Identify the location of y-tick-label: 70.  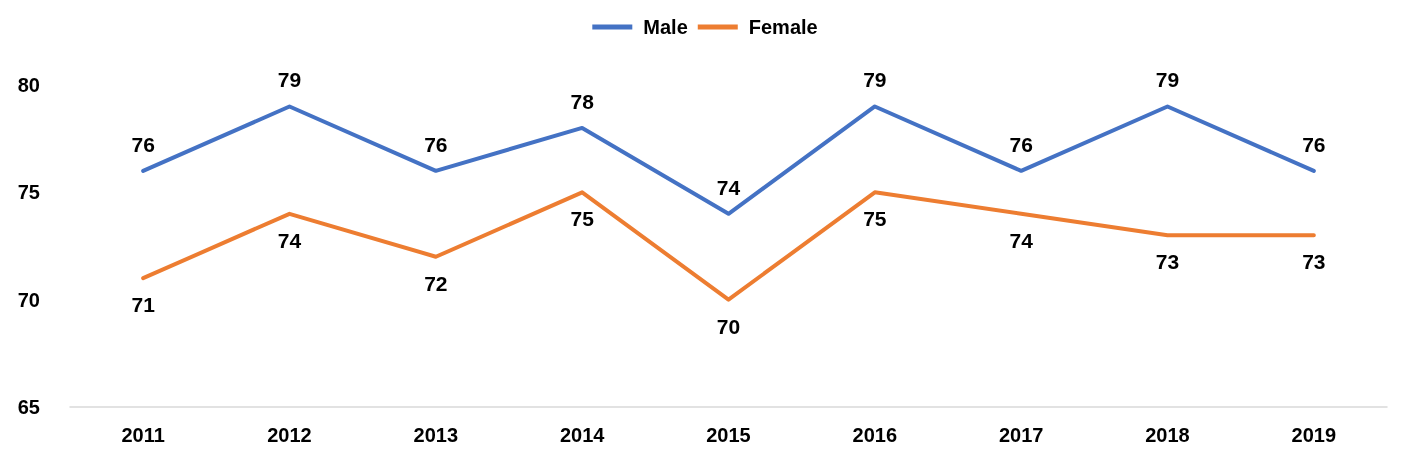
(28, 299).